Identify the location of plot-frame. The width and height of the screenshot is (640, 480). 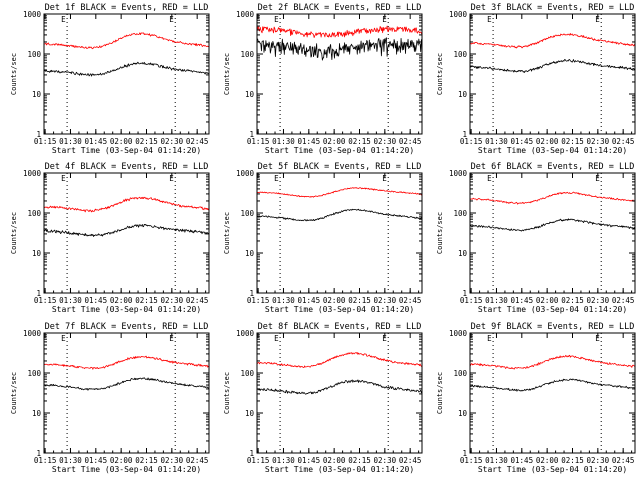
(552, 393).